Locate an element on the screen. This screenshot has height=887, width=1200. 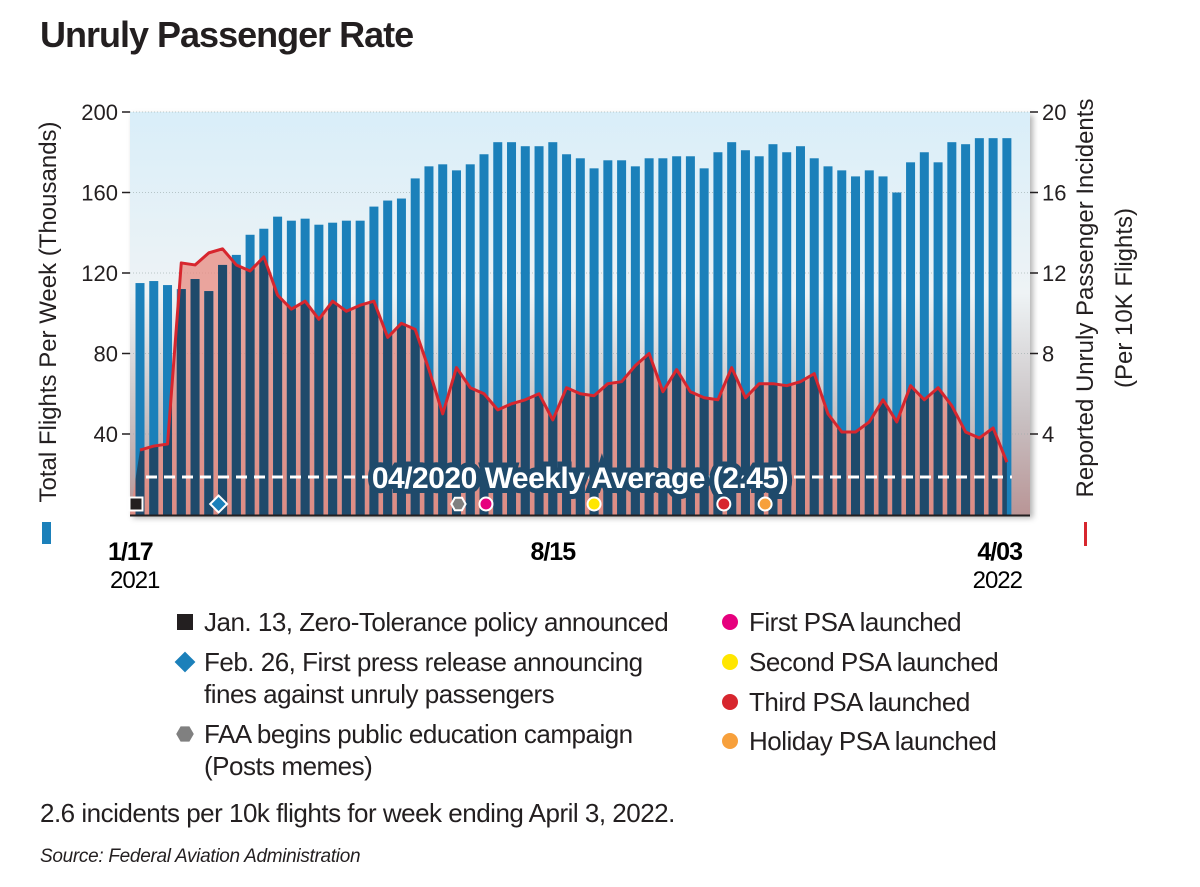
legend-item: First PSA launched is located at coordinates (842, 622).